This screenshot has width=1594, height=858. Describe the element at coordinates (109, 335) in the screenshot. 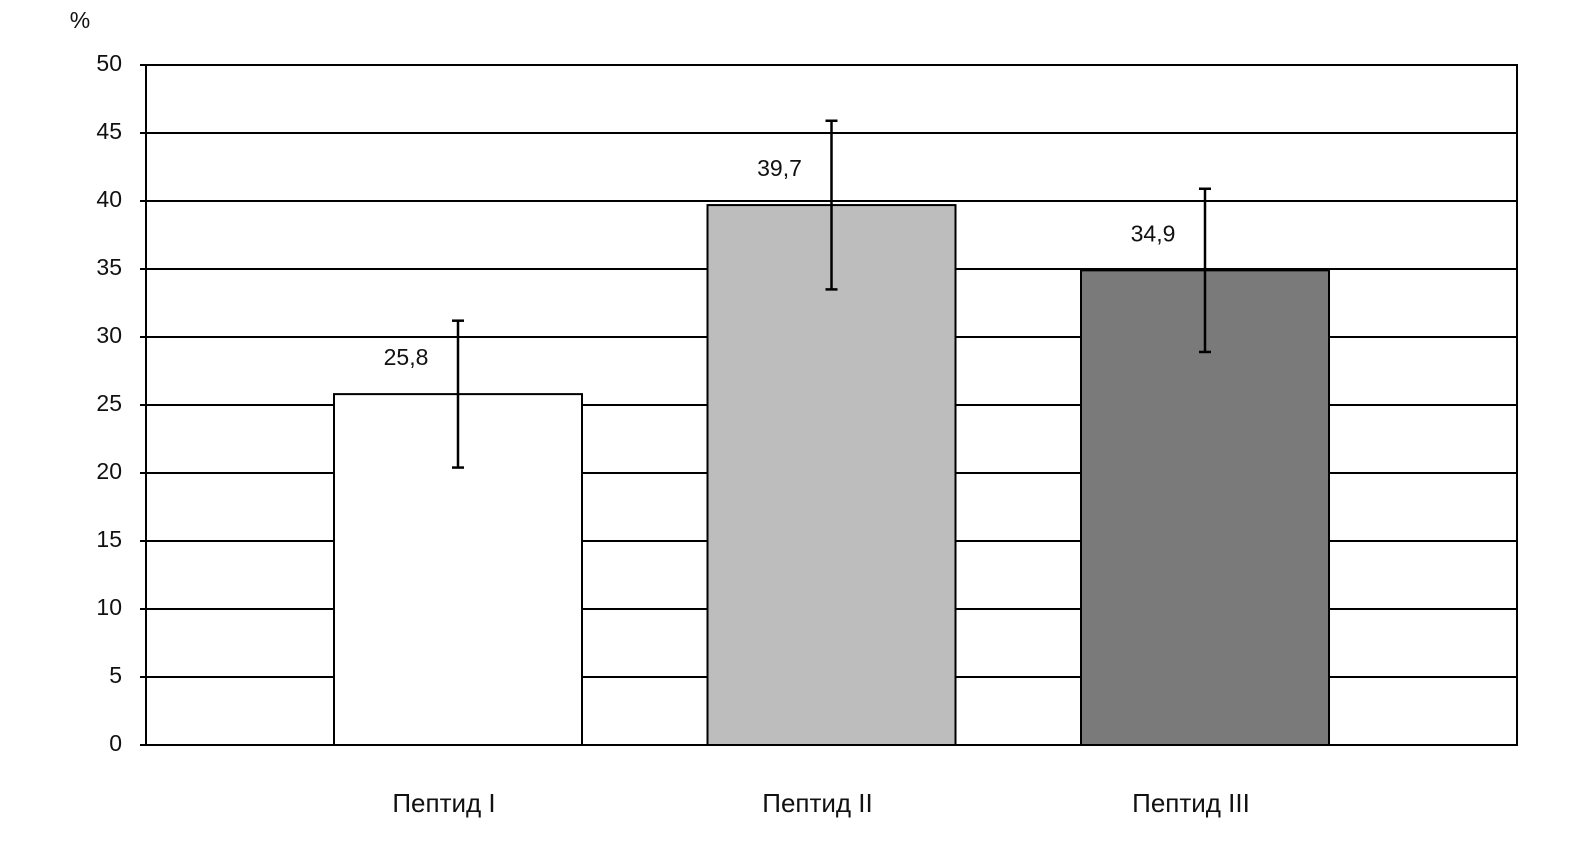

I see `y-tick-label: 30` at that location.